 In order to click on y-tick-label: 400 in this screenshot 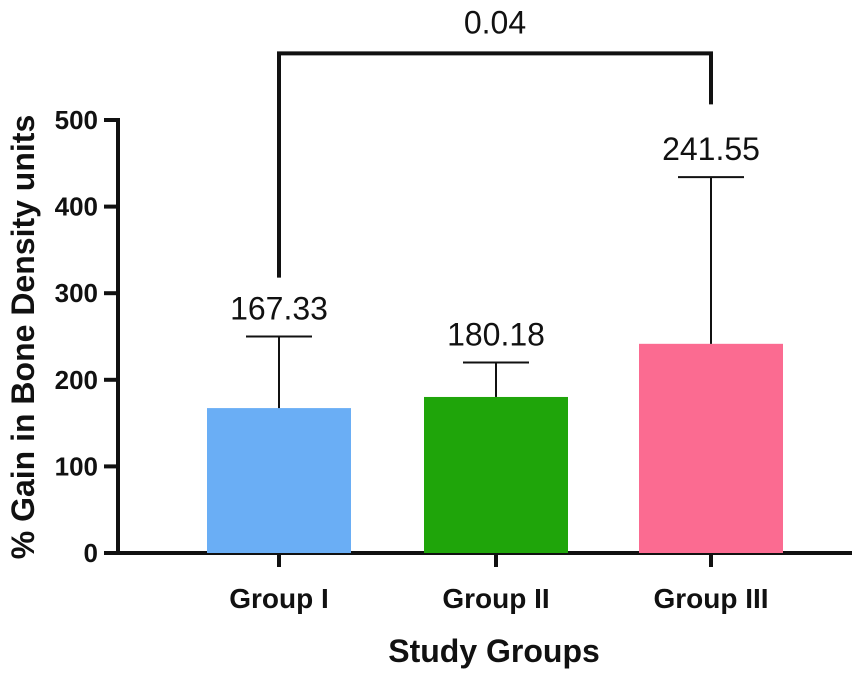, I will do `click(76, 207)`.